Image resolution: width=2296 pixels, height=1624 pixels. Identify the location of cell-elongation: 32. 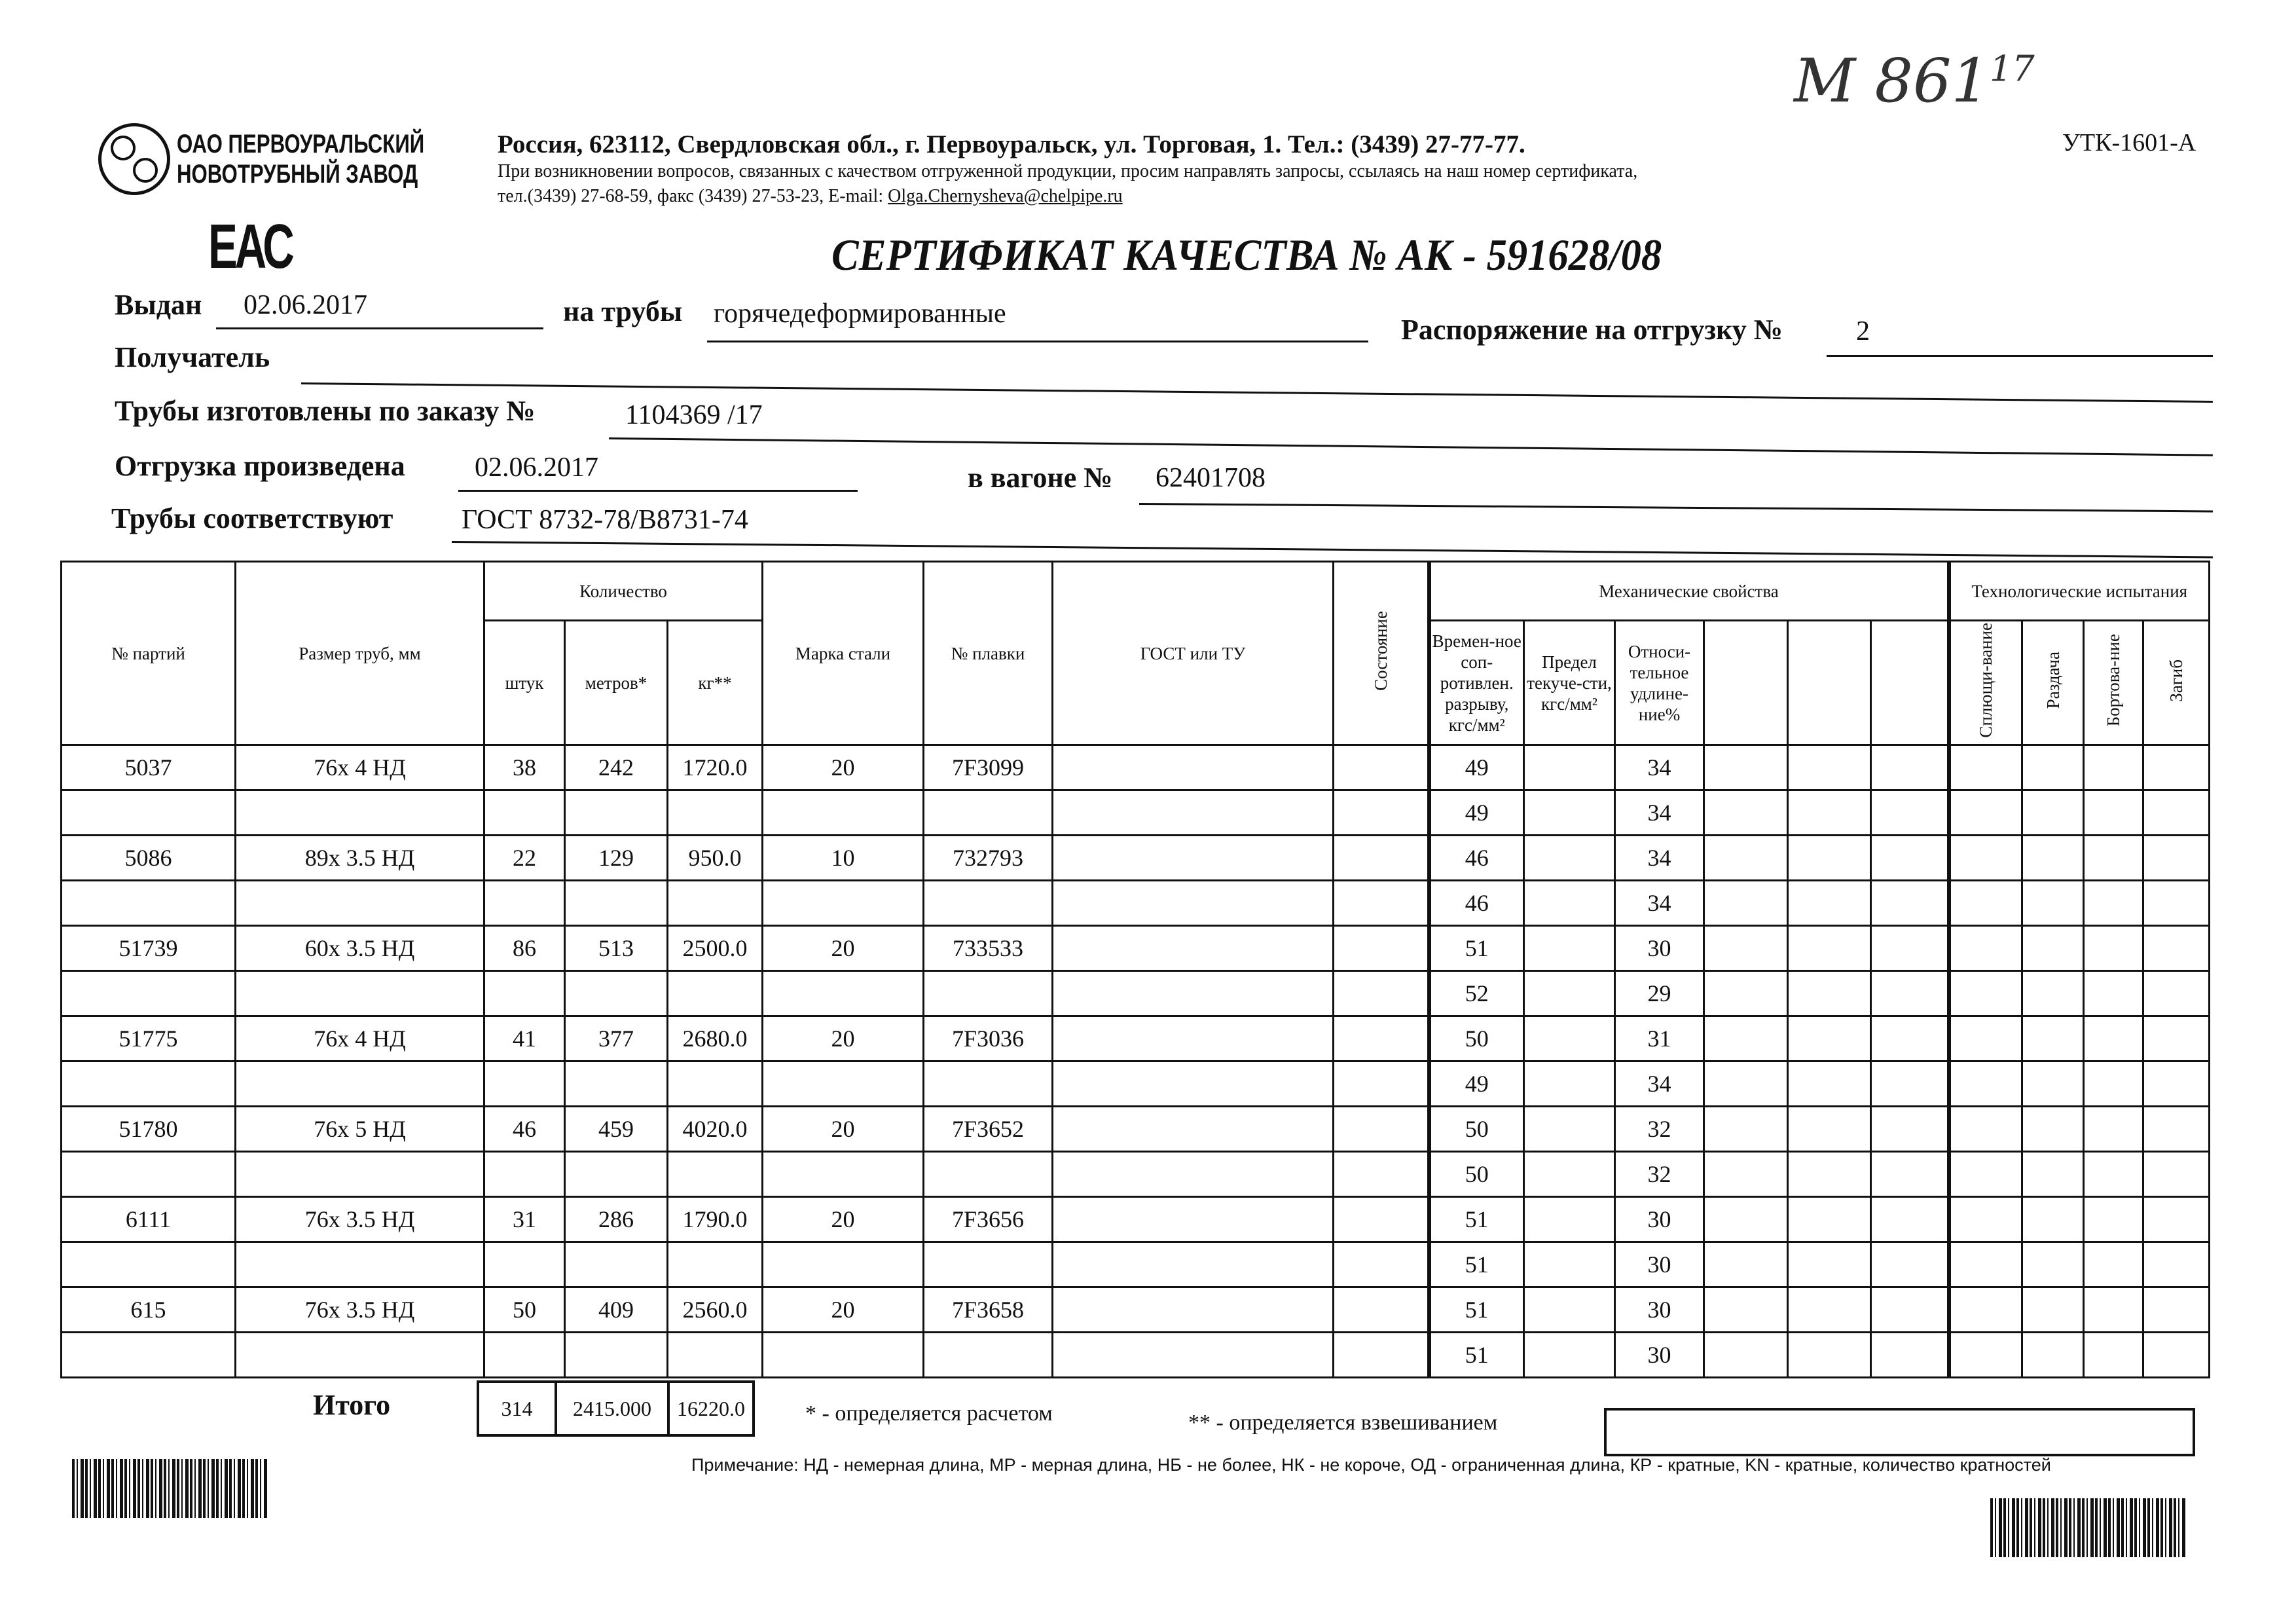
(1659, 1174).